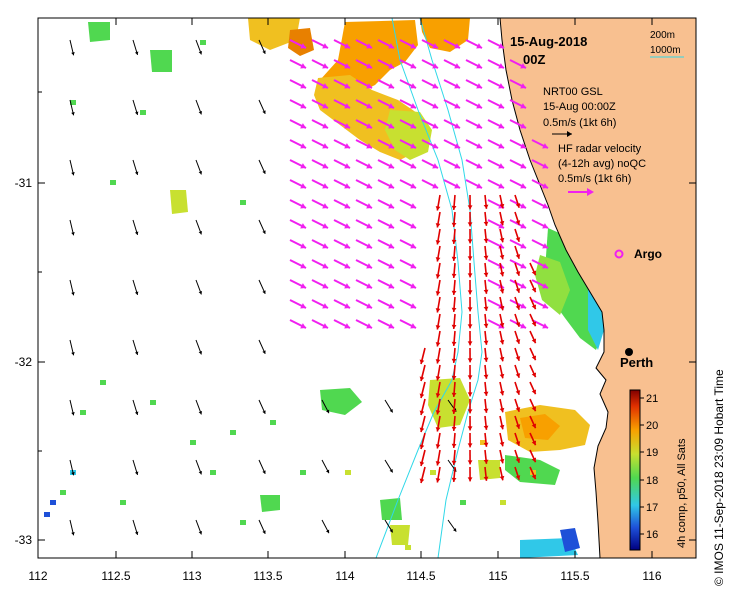  Describe the element at coordinates (579, 107) in the screenshot. I see `nrt-legend-line-2: 15-Aug 00:00Z` at that location.